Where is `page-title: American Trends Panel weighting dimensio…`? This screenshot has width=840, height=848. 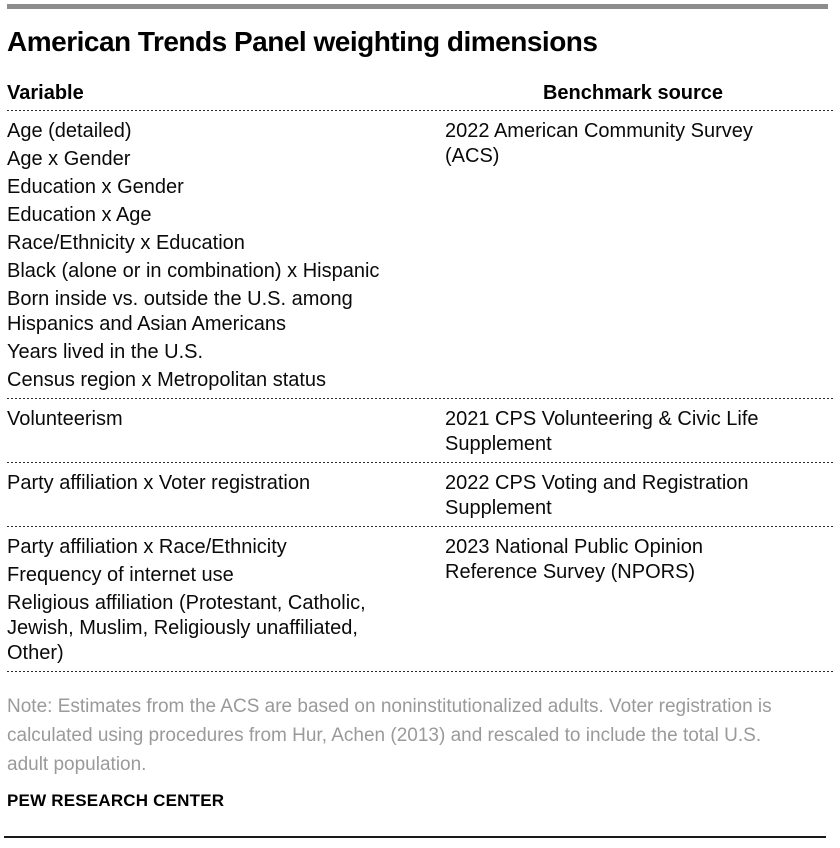 page-title: American Trends Panel weighting dimensio… is located at coordinates (302, 41).